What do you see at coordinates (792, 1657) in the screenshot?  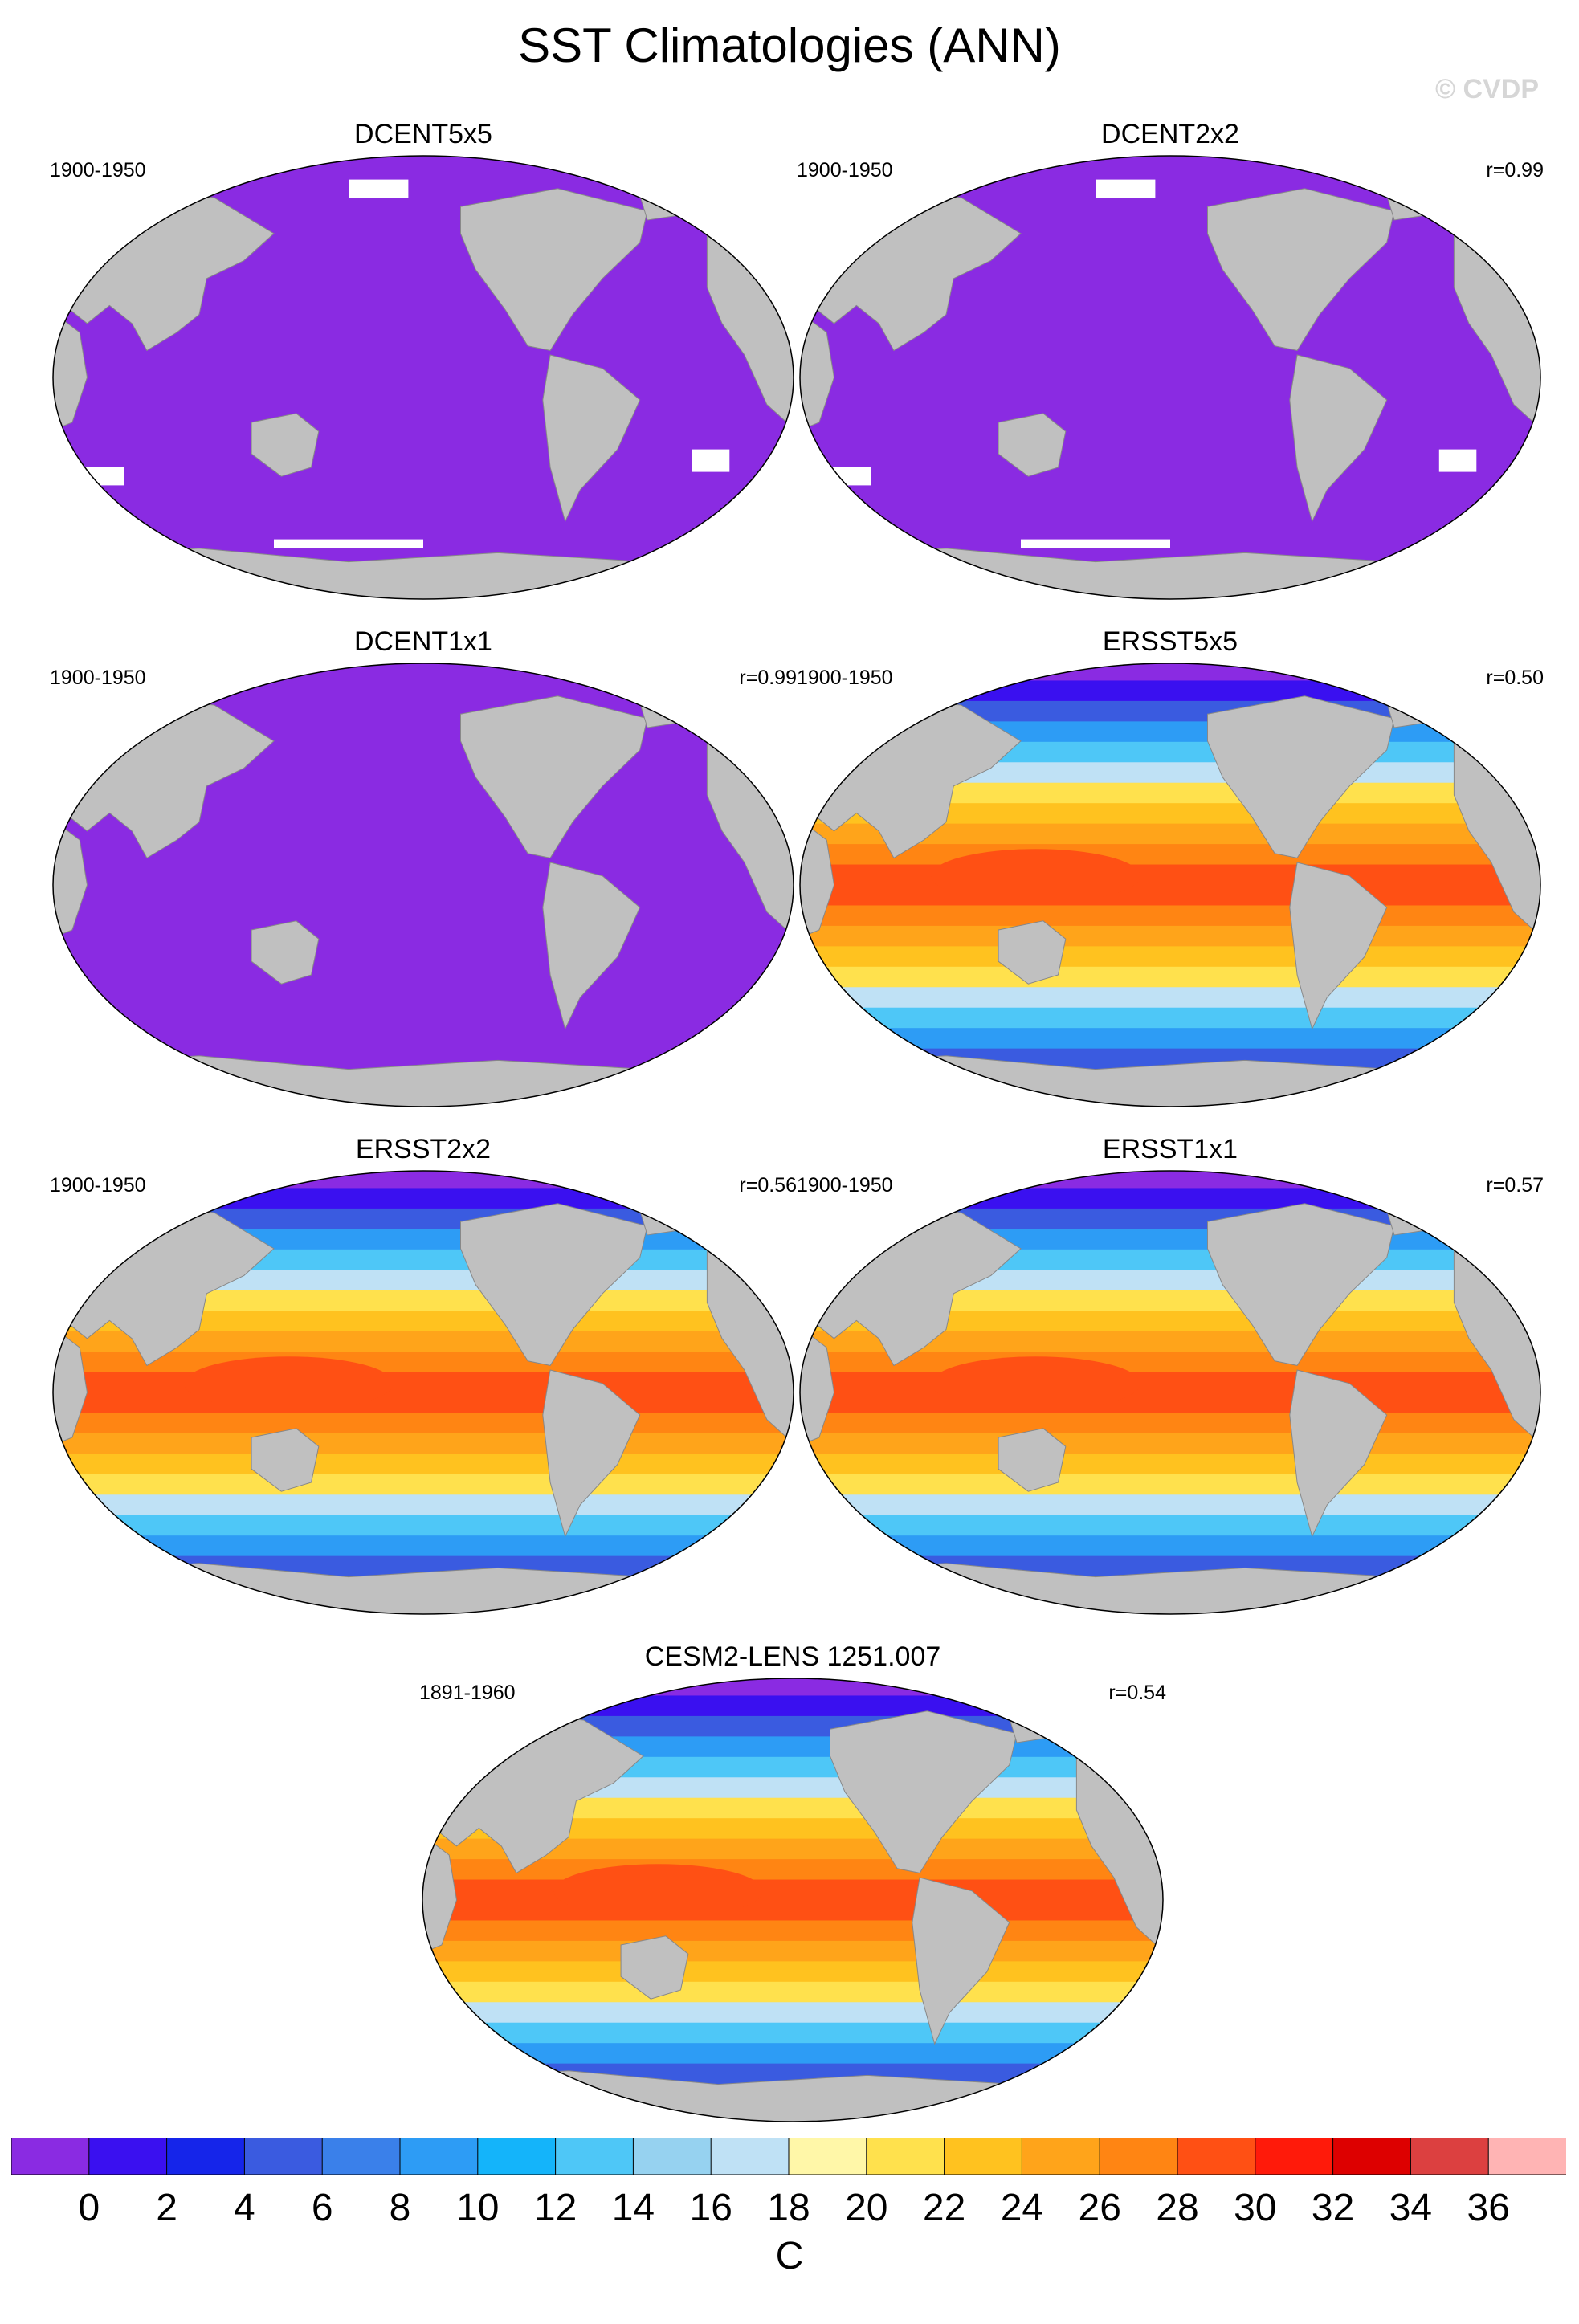 I see `panel-title: CESM2-LENS 1251.007` at bounding box center [792, 1657].